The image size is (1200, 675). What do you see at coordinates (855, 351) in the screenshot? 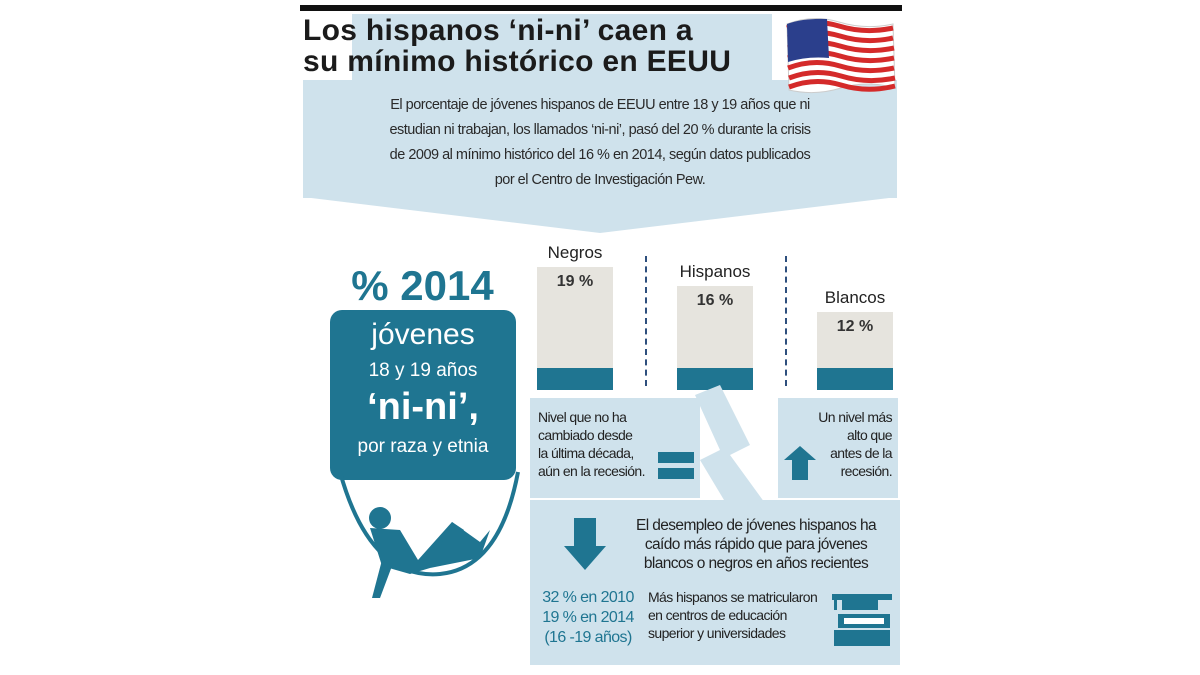
I see `bar-blancos: 12 %` at bounding box center [855, 351].